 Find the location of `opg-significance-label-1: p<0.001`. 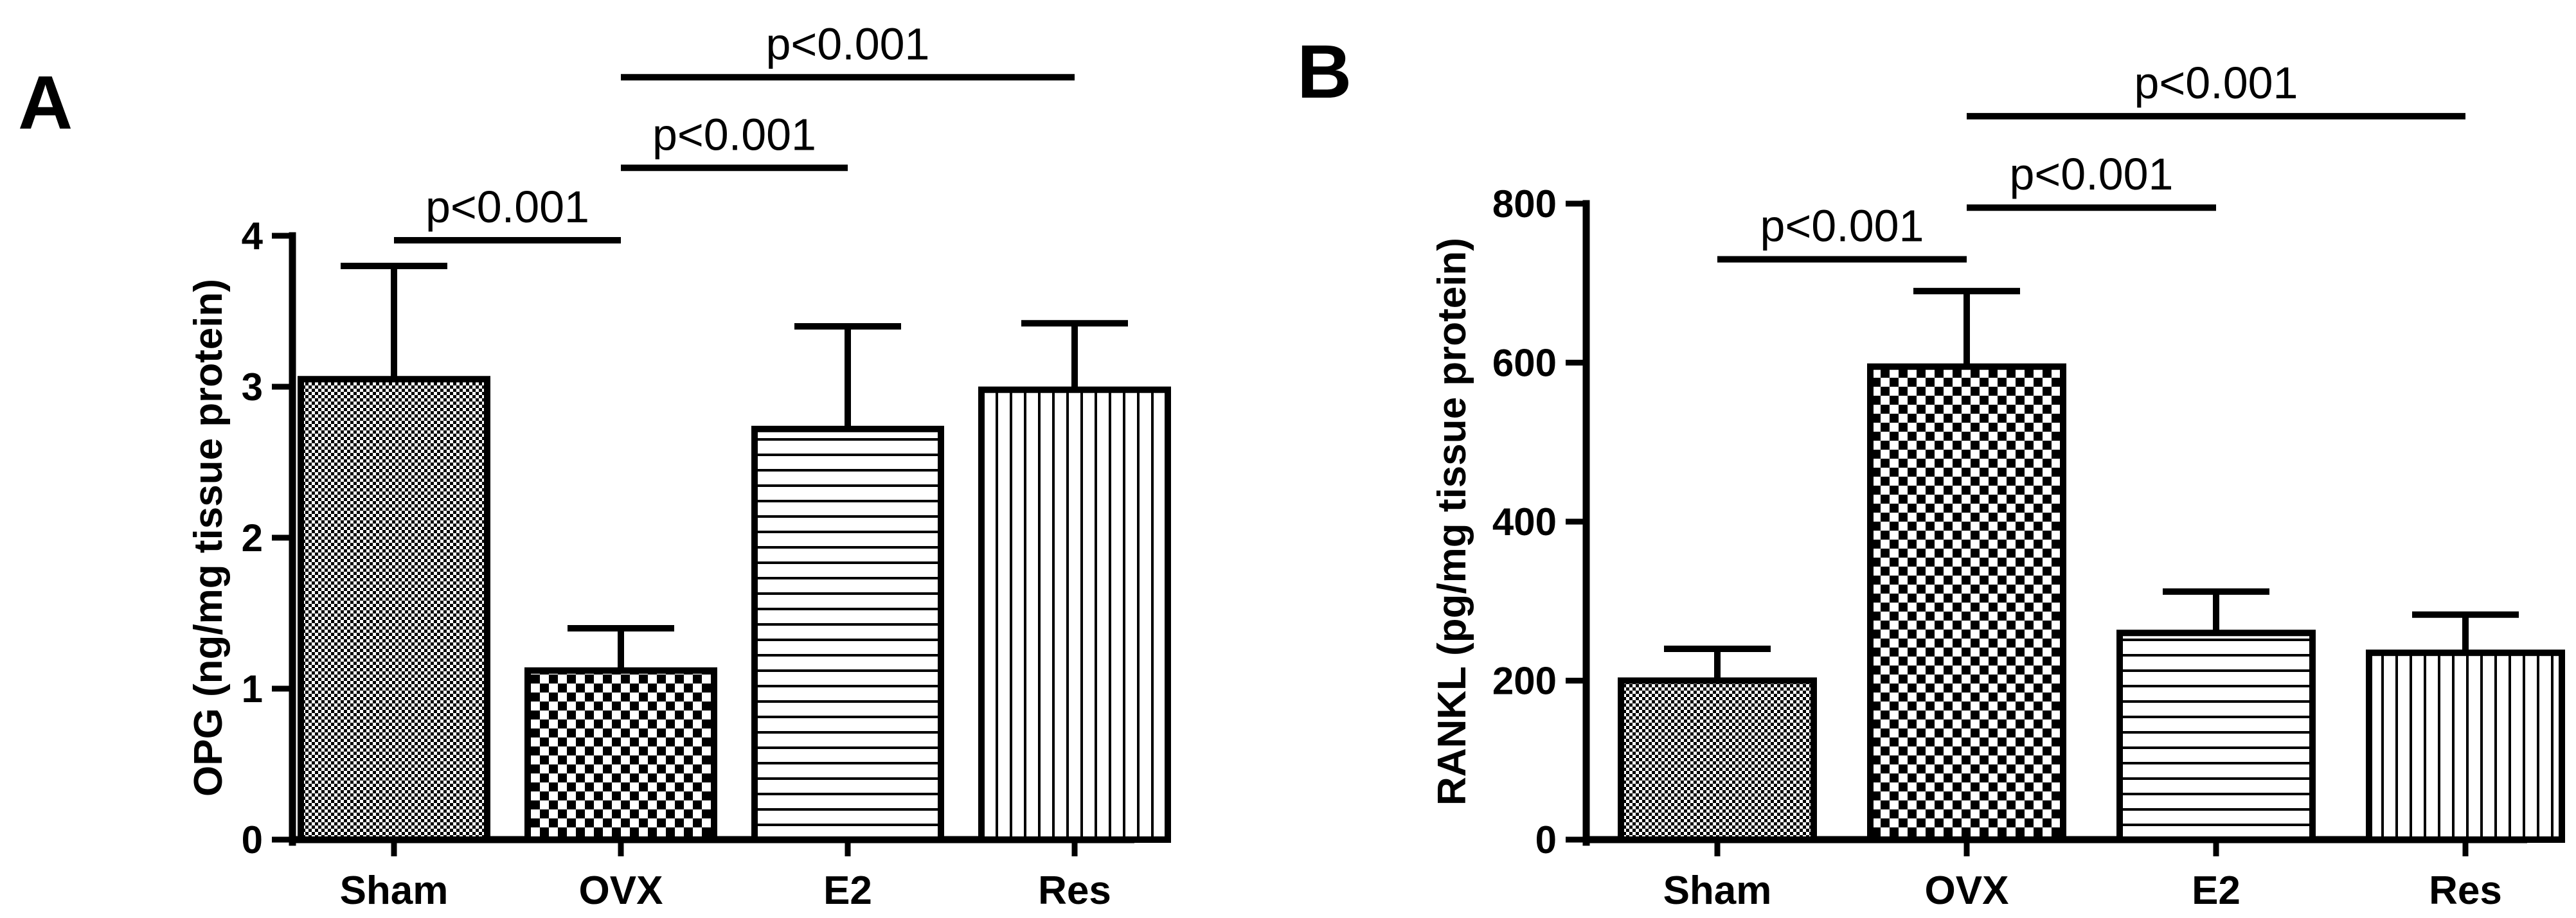

opg-significance-label-1: p<0.001 is located at coordinates (507, 207).